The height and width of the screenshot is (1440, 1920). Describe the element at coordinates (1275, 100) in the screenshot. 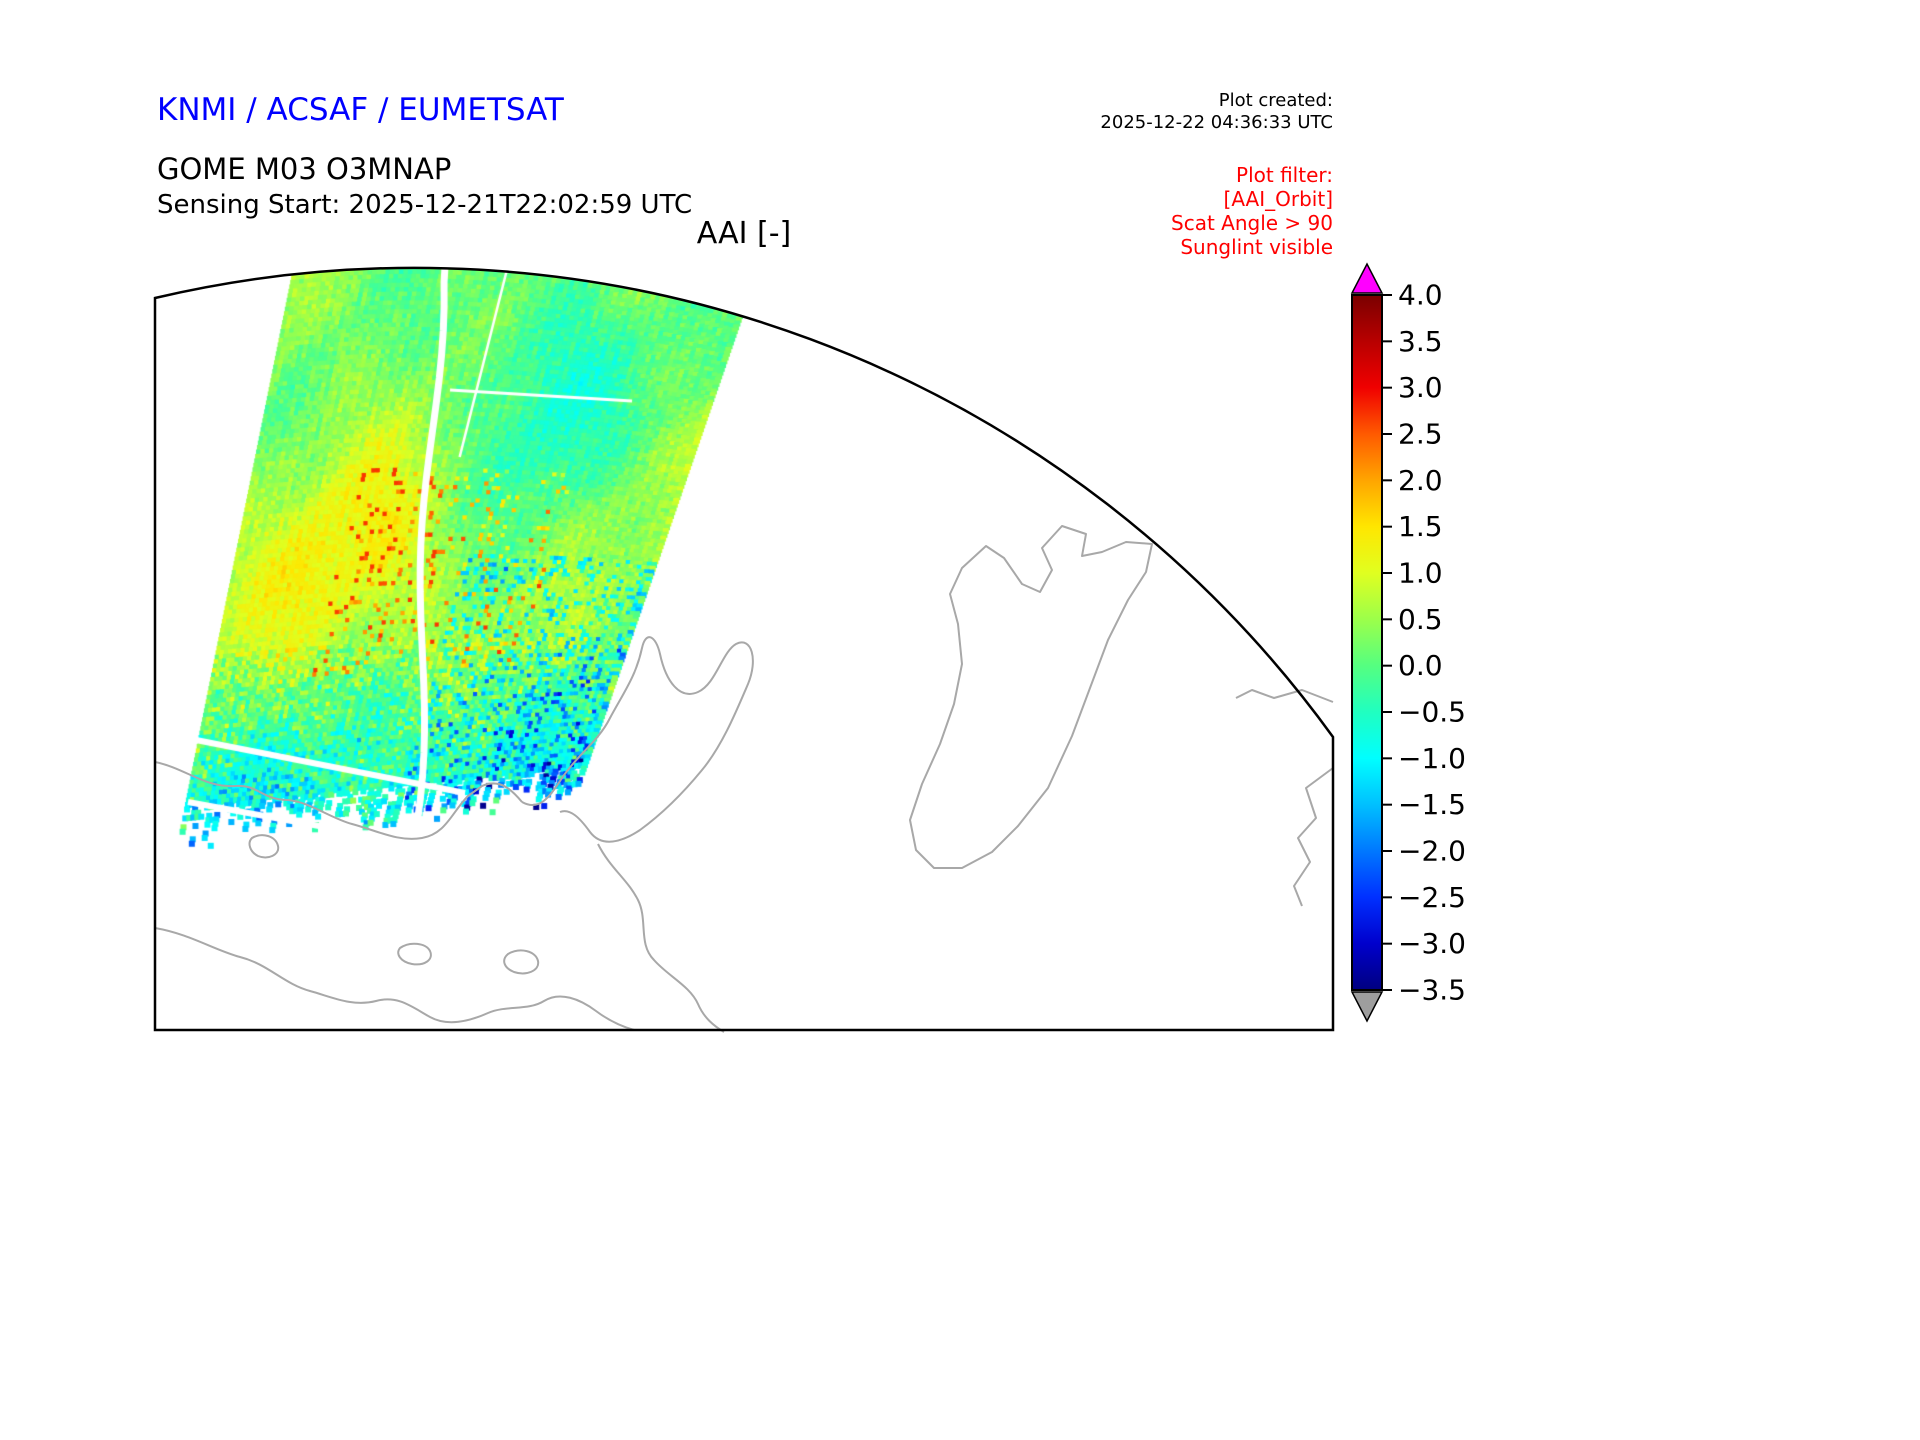

I see `plot-created-label: Plot created:` at that location.